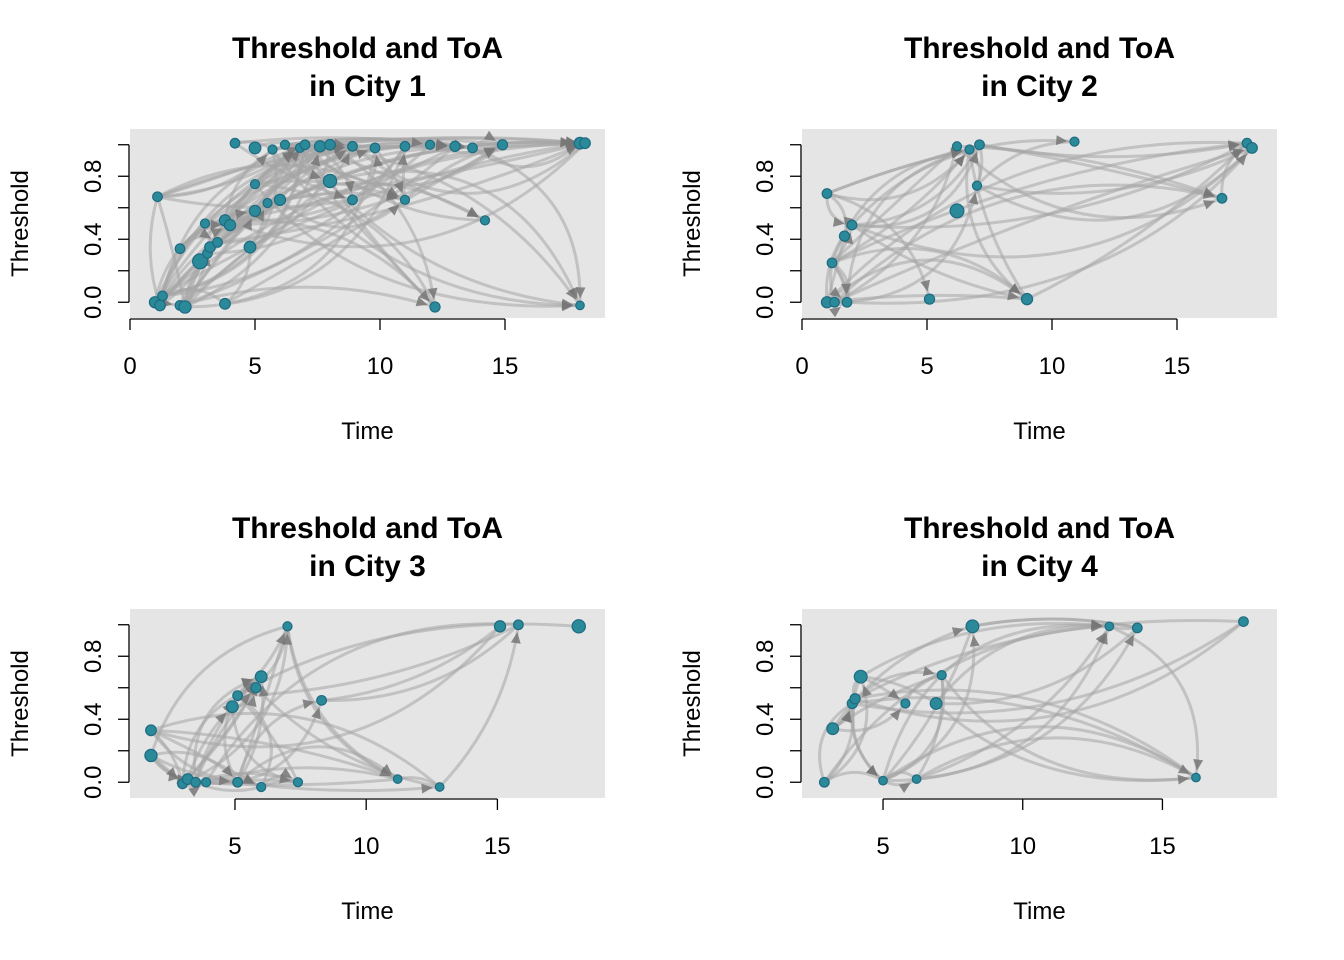 The height and width of the screenshot is (960, 1344). I want to click on y-tick-label: 0.4, so click(93, 719).